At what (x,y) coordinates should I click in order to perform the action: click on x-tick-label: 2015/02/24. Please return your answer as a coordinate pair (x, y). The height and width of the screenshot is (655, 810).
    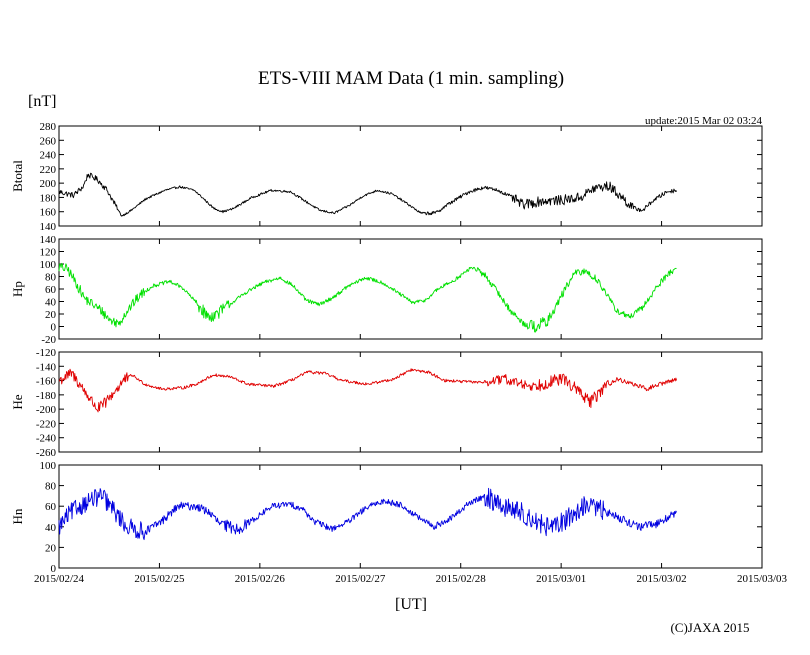
    Looking at the image, I should click on (59, 579).